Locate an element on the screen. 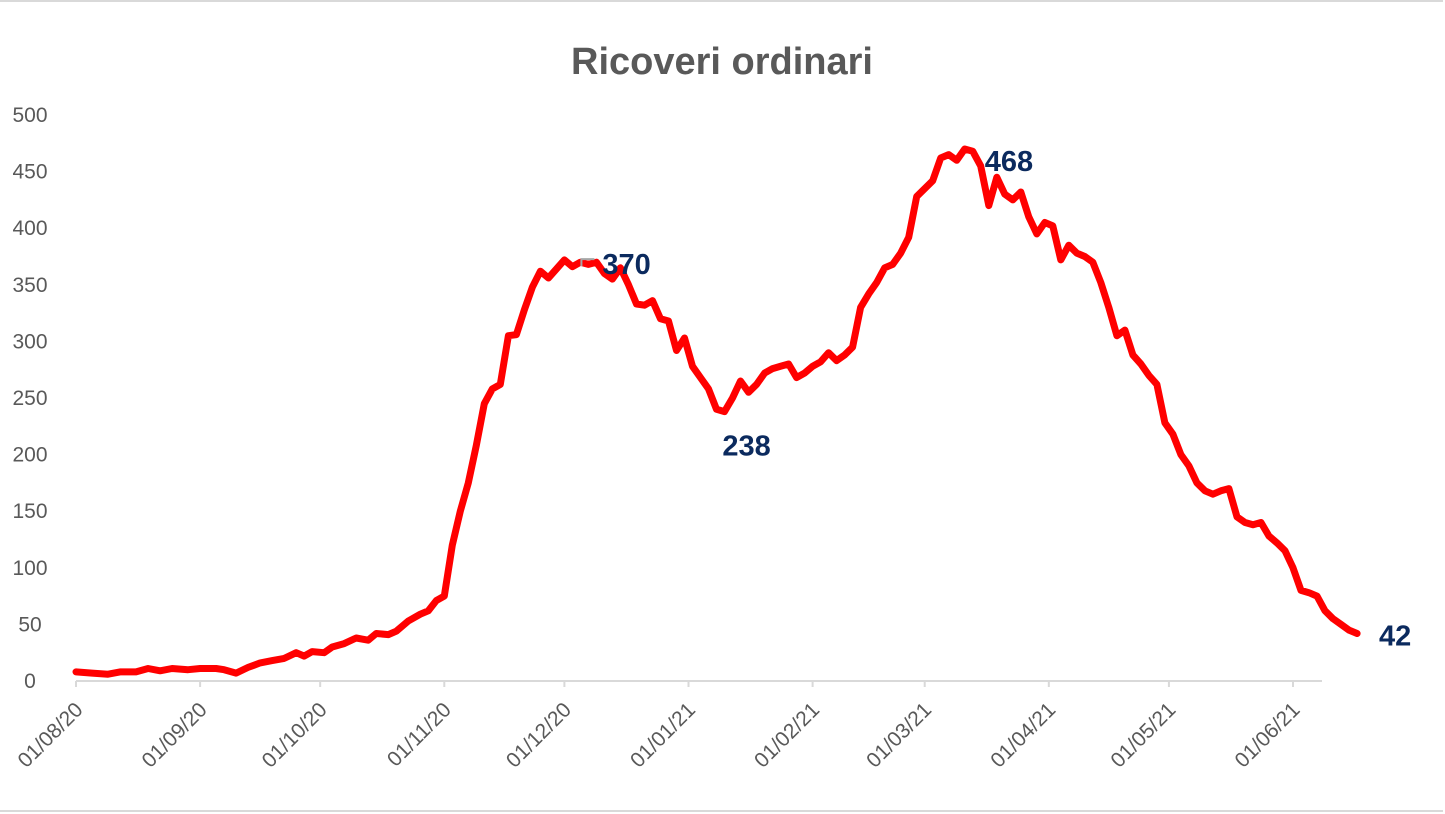  y-axis-ticks: 0 50 100 150 200 250 300 350 400 450 500 is located at coordinates (29, 398).